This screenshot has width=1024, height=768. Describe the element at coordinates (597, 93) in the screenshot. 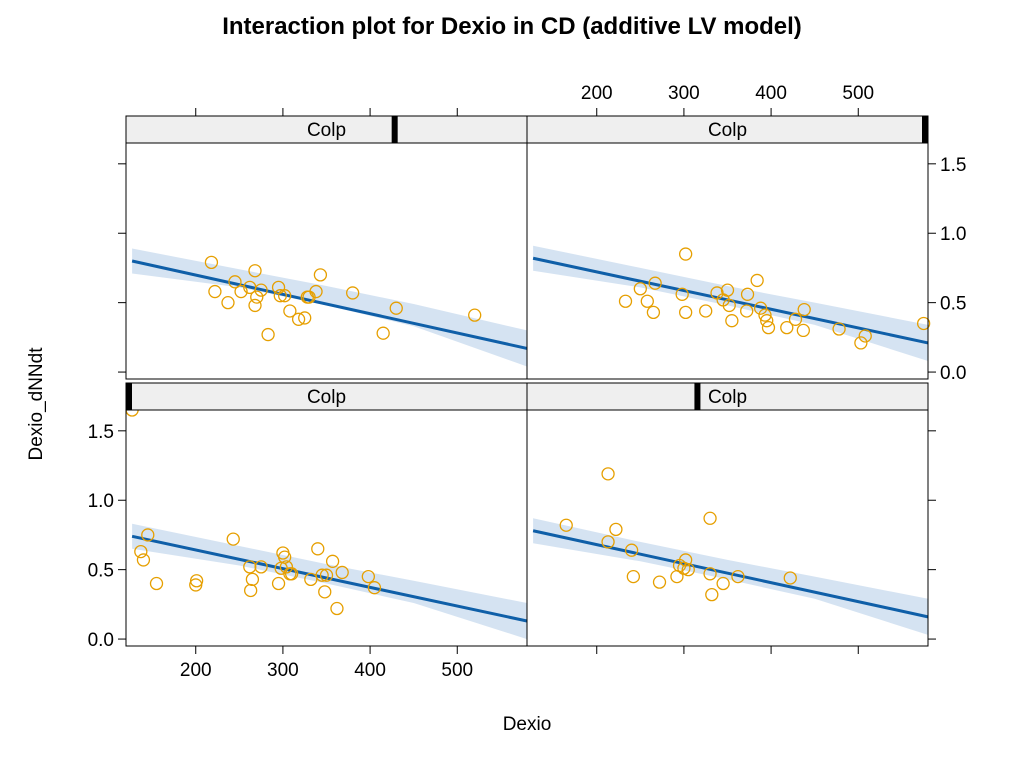

I see `x-tick-label-top: 200` at that location.